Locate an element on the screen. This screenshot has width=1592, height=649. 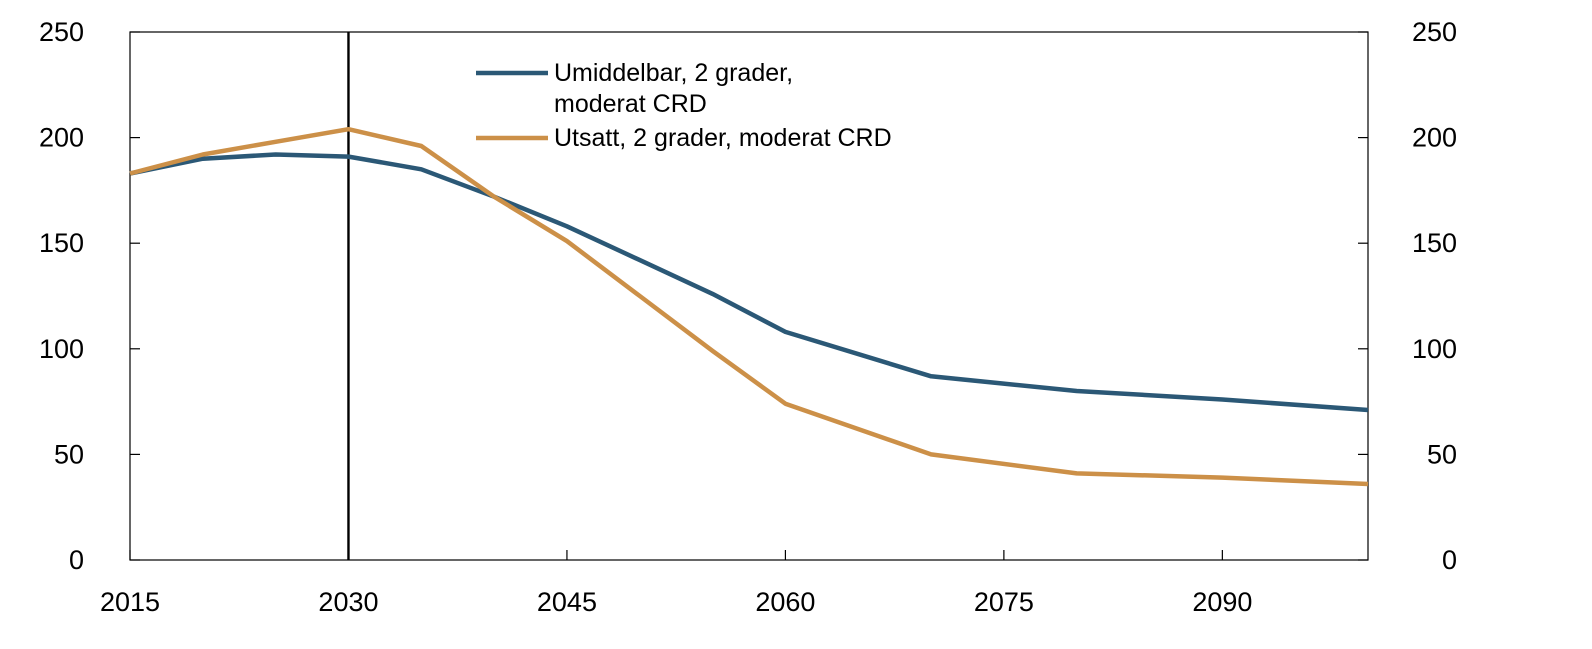
y-tick-label-left: 200 is located at coordinates (61, 138).